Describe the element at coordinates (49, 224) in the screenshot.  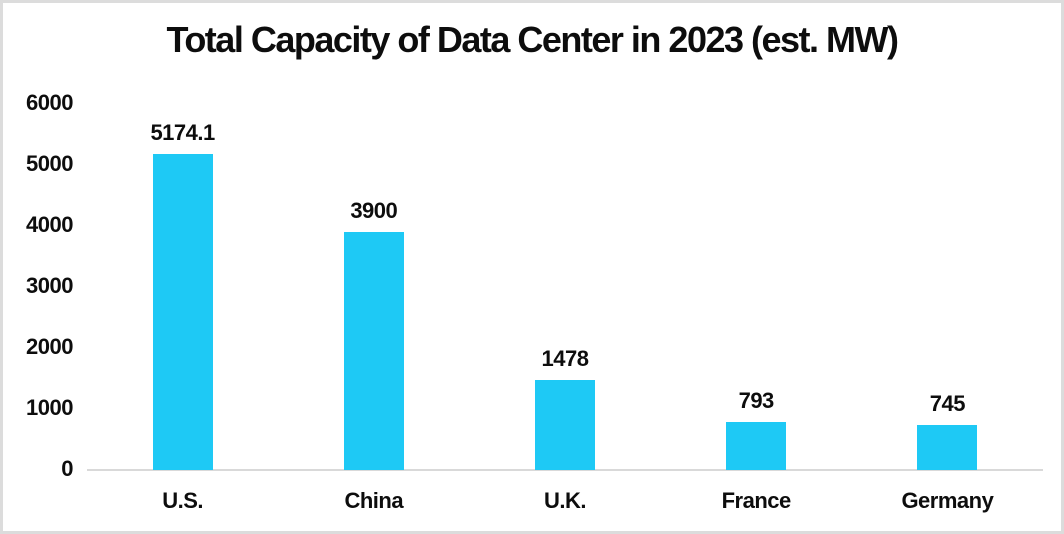
I see `y-tick-label-4000: 4000` at that location.